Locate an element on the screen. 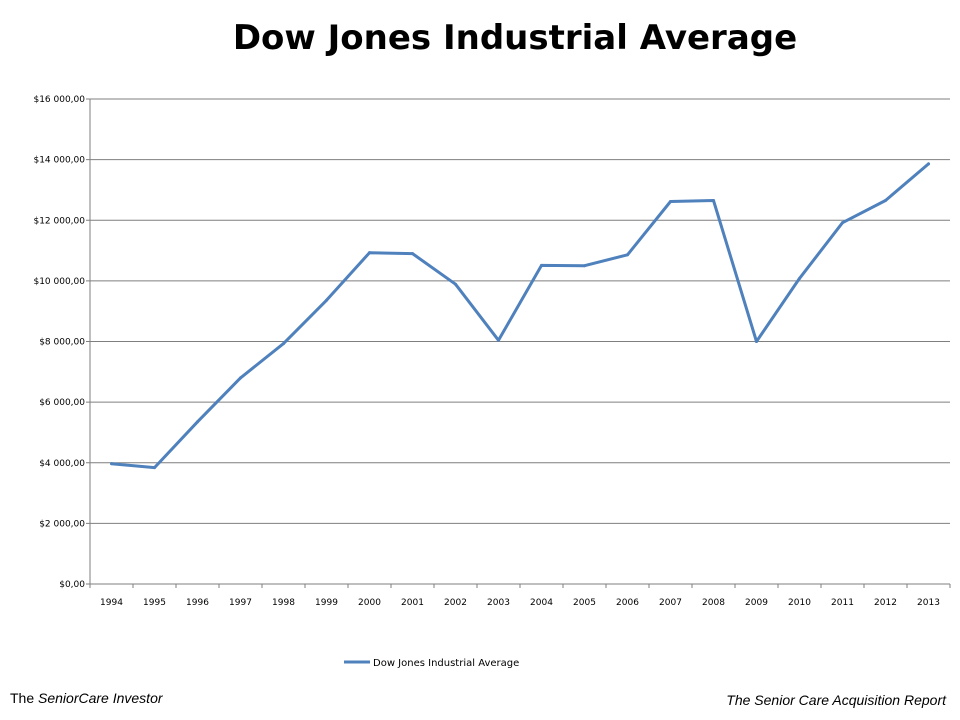  x-tick-label: 1996 is located at coordinates (197, 603).